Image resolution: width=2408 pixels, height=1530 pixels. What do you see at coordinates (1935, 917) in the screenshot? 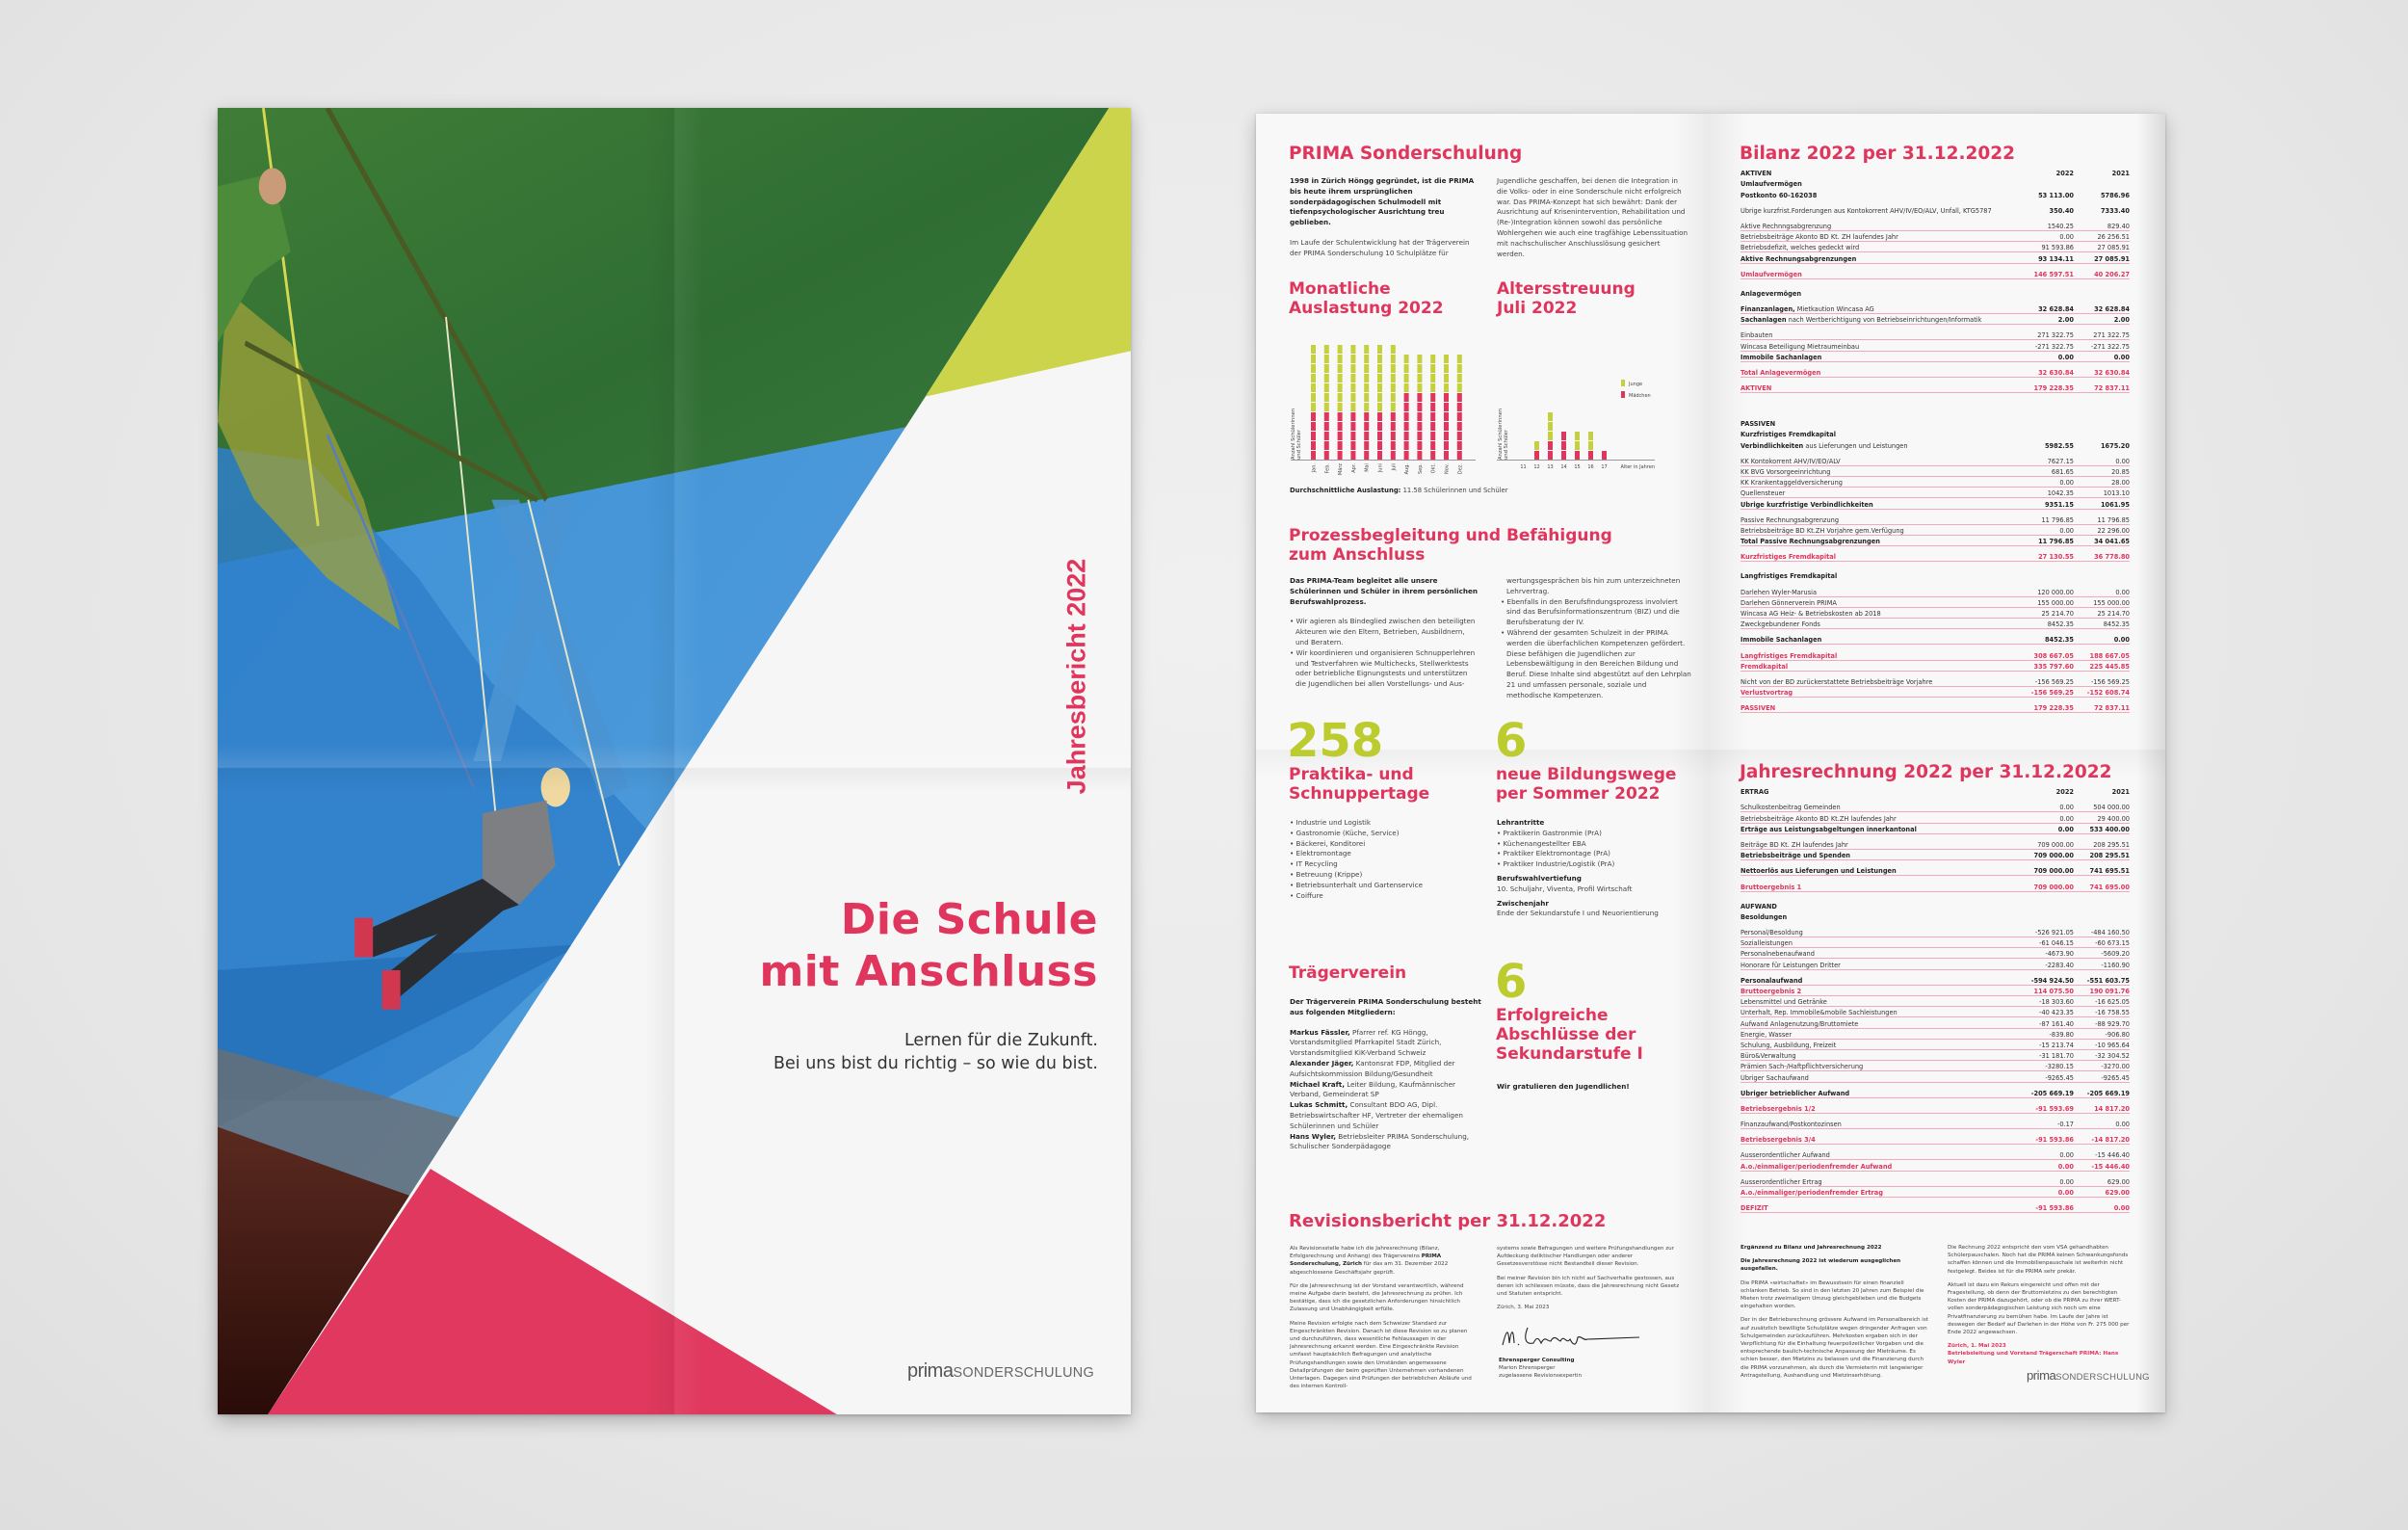
I see `table-row: Besoldungen` at bounding box center [1935, 917].